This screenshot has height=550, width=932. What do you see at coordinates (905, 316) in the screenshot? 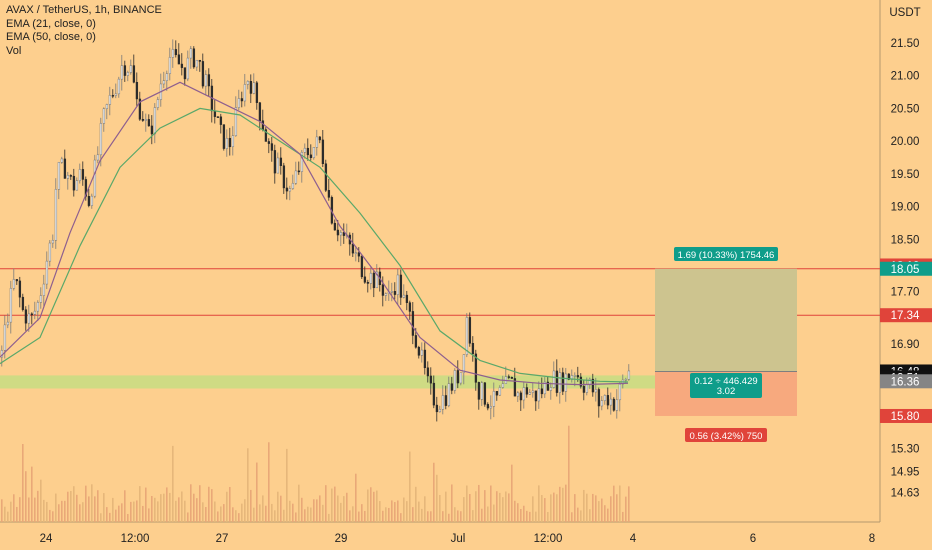
I see `price-badge-label: 17.34` at bounding box center [905, 316].